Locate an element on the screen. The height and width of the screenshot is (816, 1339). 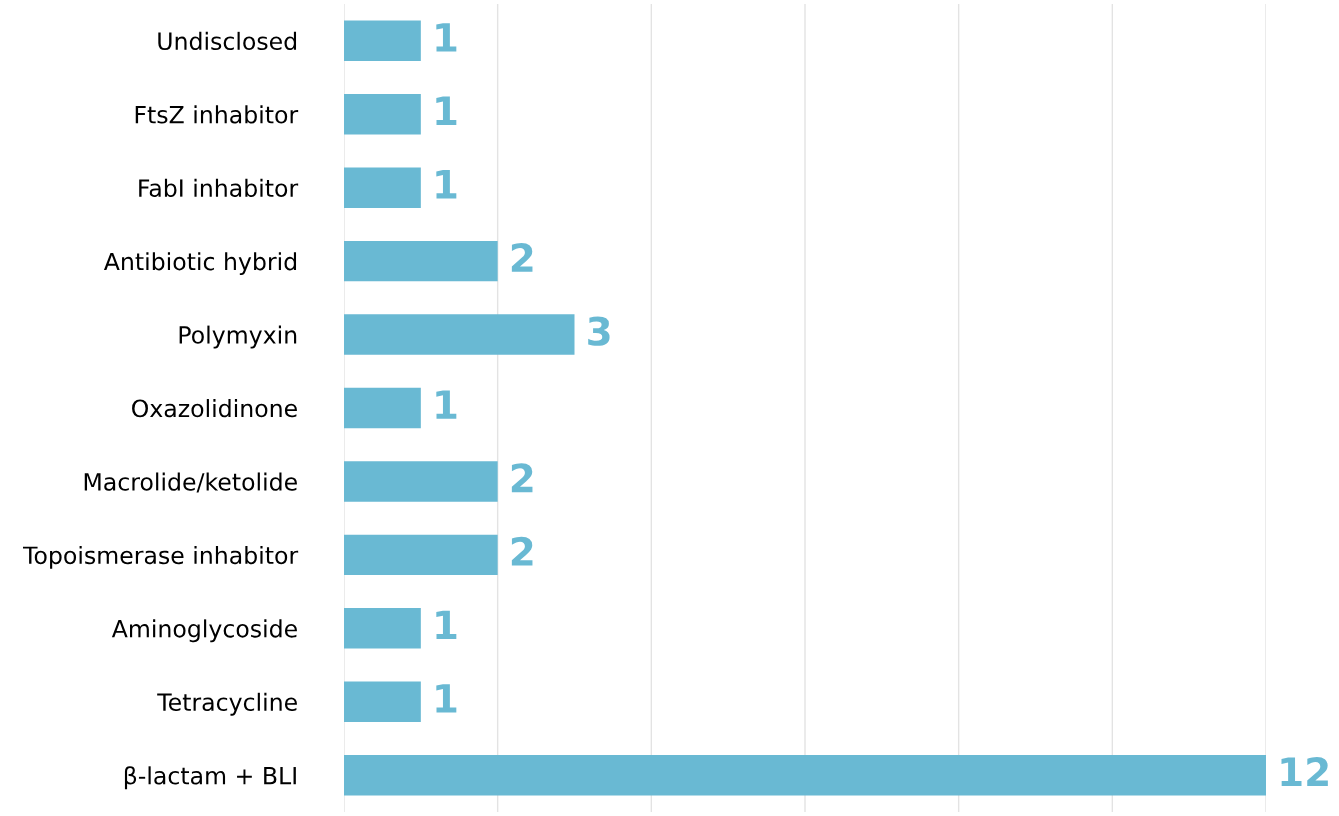
y-tick-label: Oxazolidinone is located at coordinates (214, 408).